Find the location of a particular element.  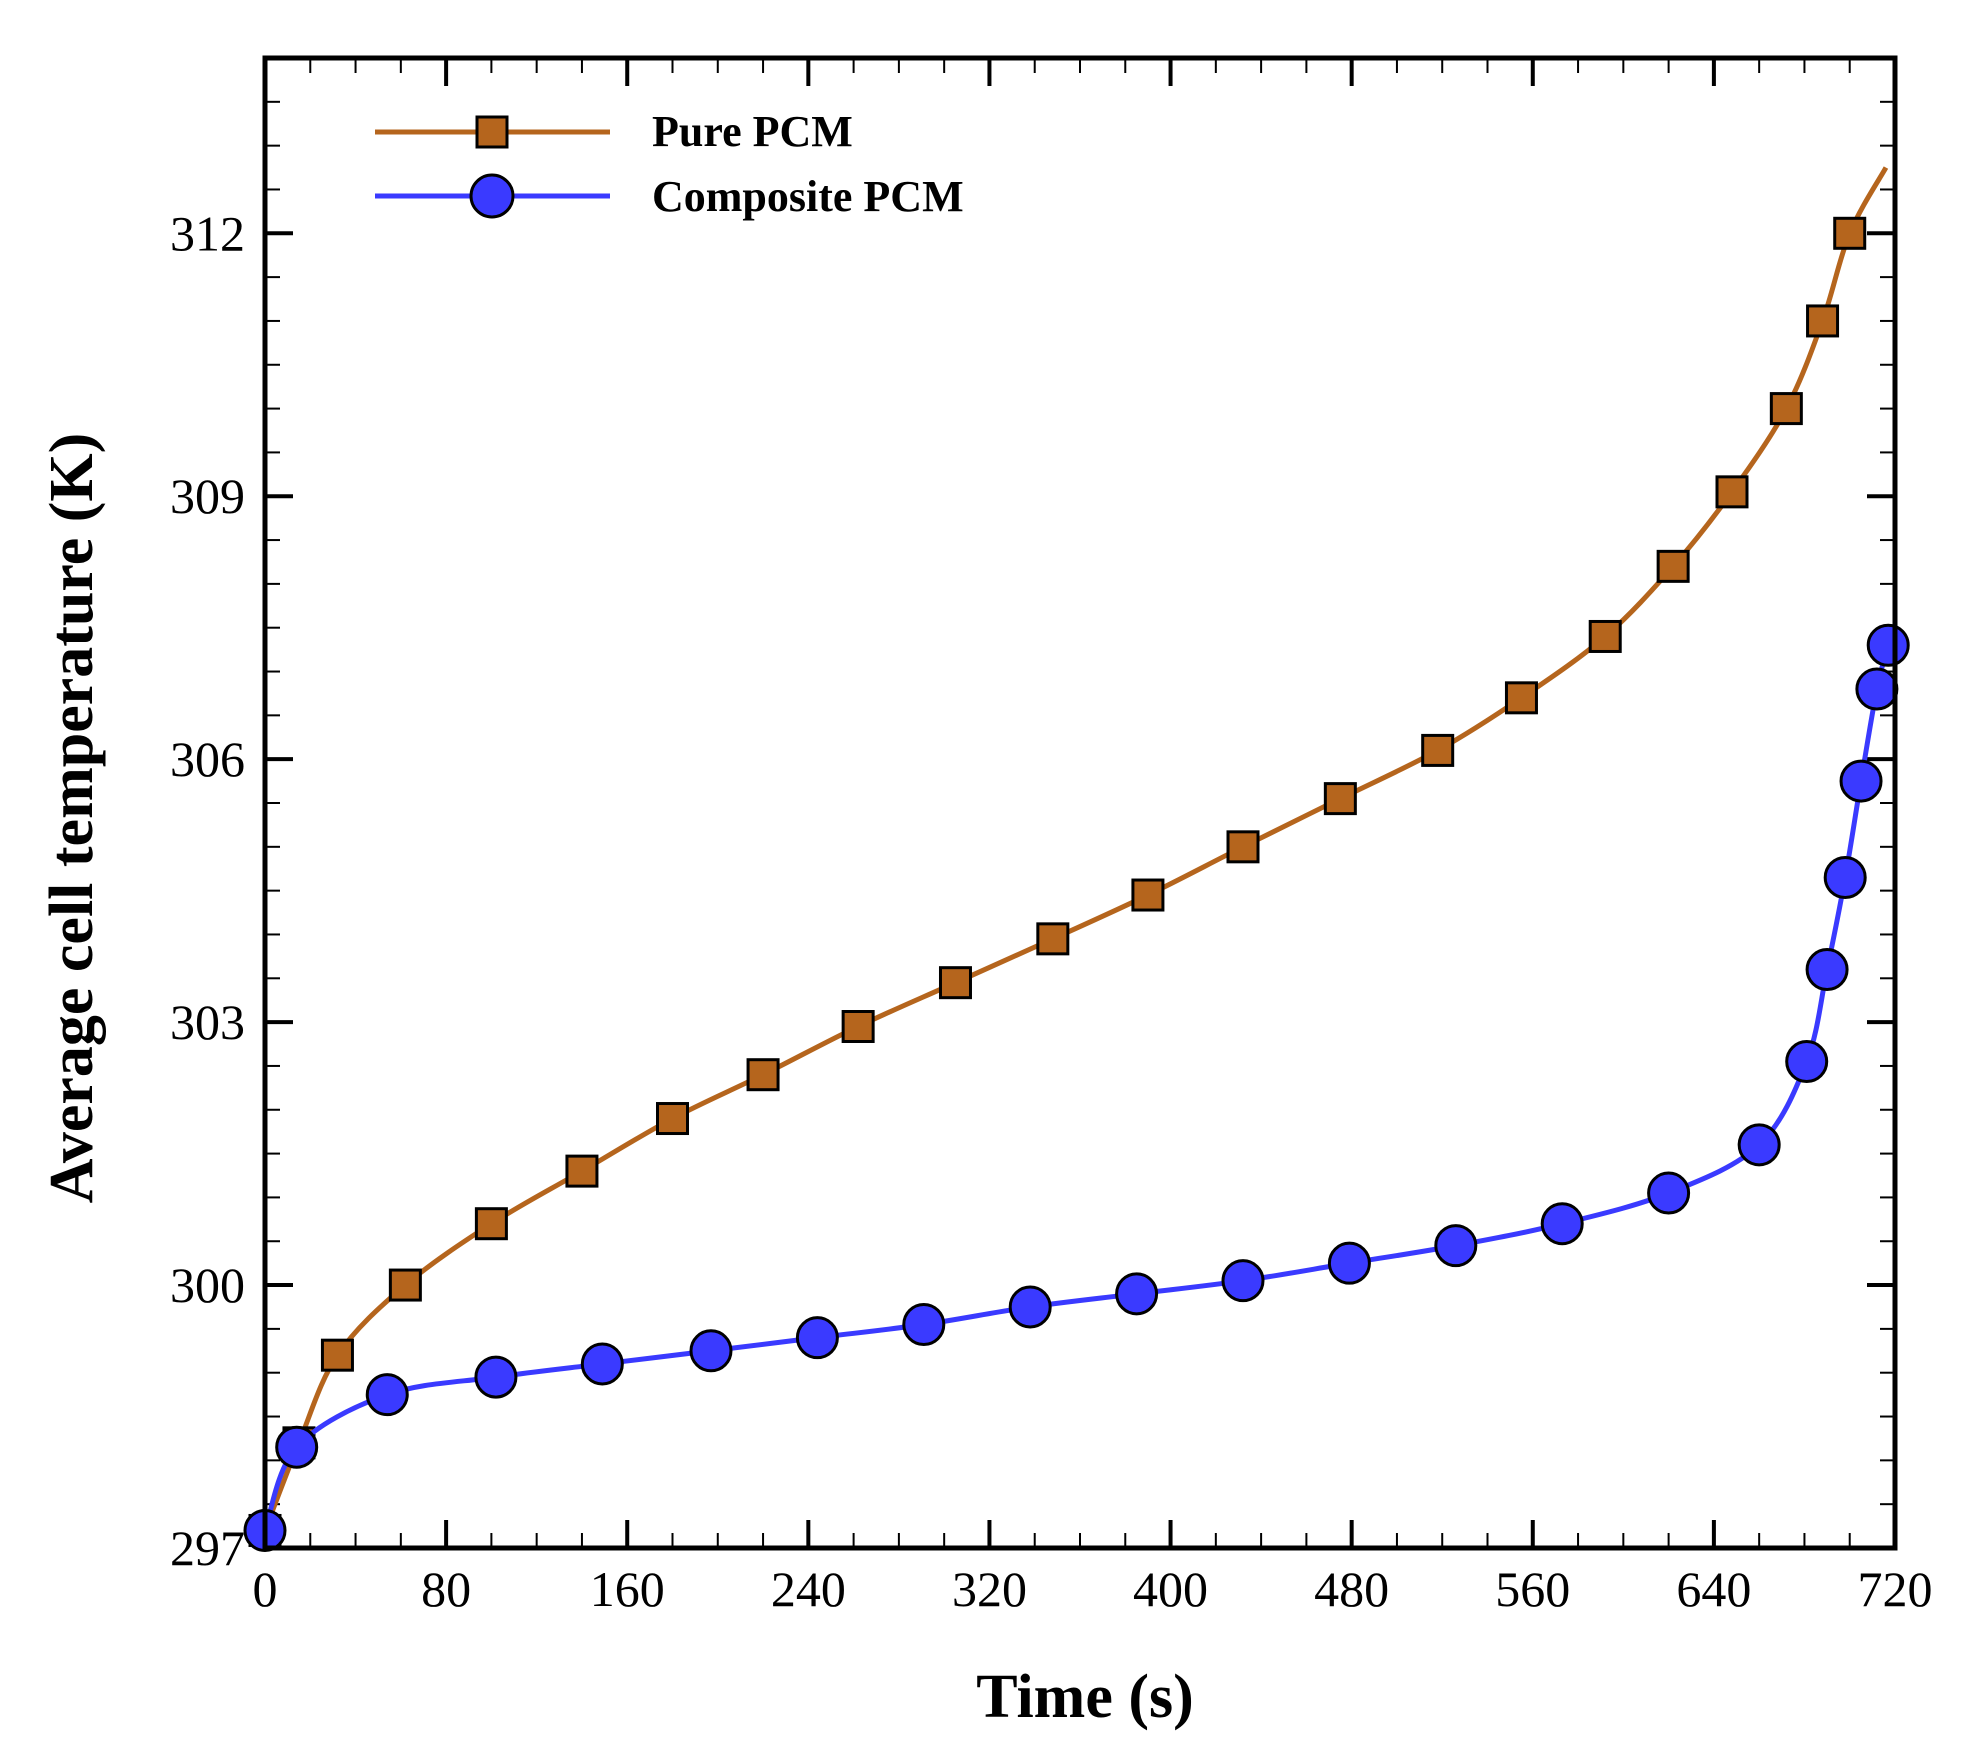

y-tick-label: 303 is located at coordinates (207, 1022).